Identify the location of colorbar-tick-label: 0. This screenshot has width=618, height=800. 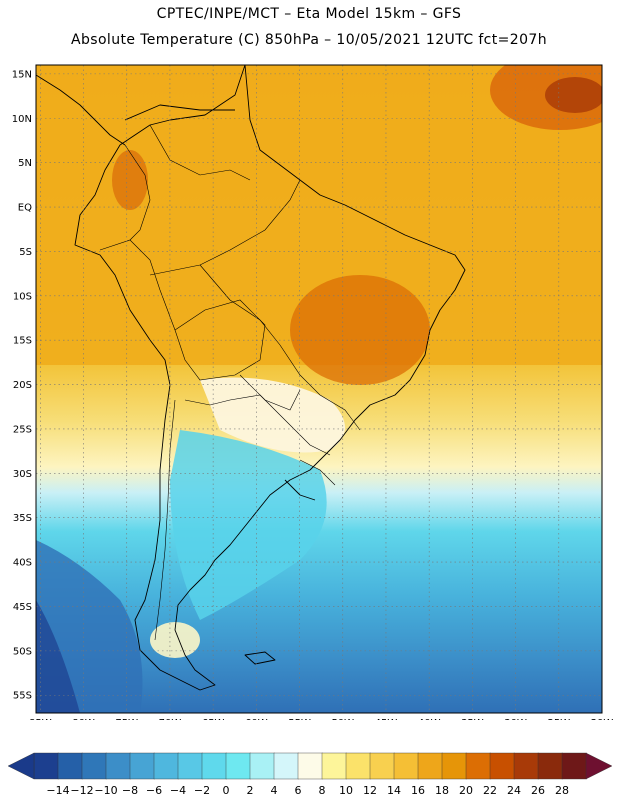
(226, 790).